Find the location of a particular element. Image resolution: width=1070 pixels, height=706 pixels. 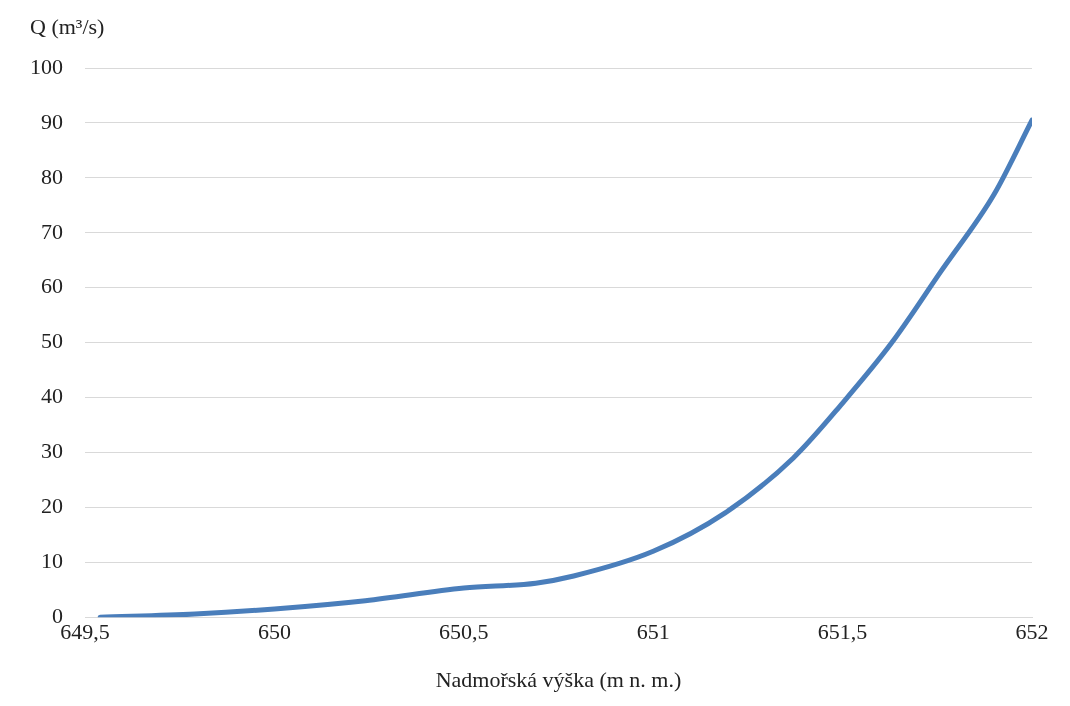

y-tick-label: 10 is located at coordinates (52, 561).